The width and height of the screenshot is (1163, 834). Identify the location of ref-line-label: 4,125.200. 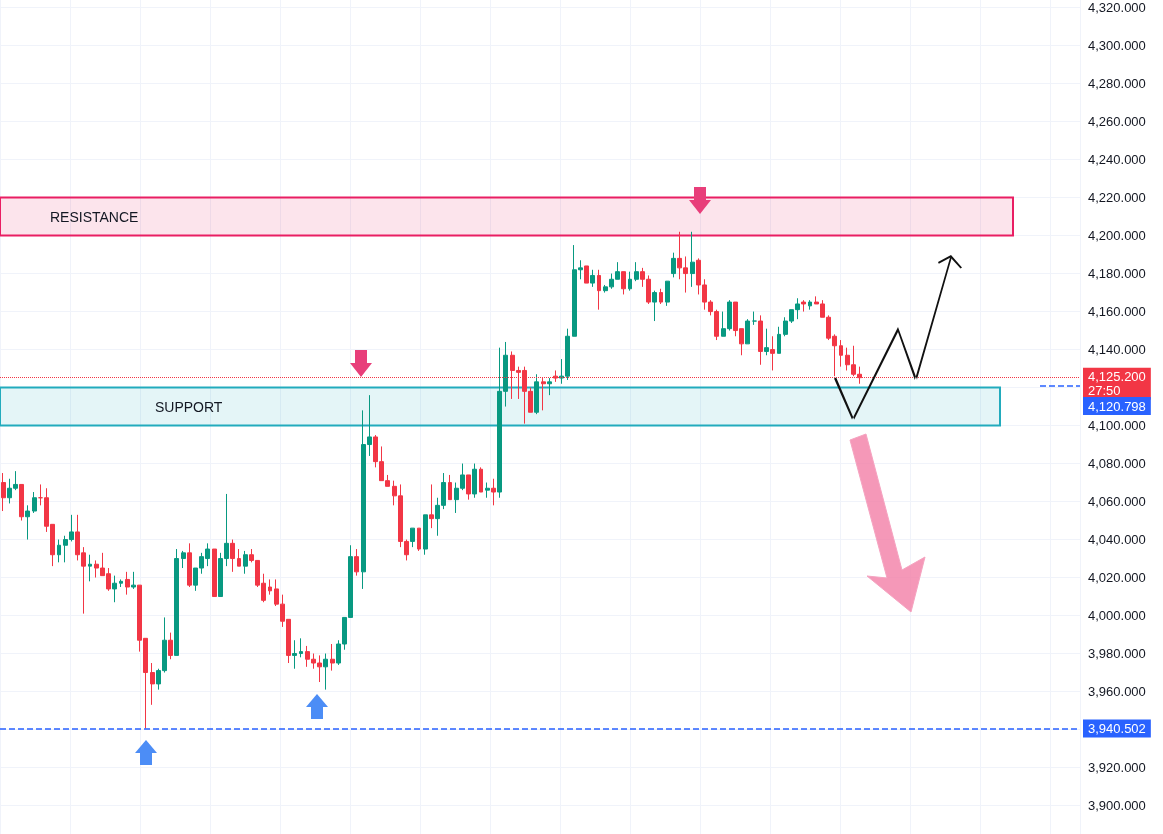
(1117, 377).